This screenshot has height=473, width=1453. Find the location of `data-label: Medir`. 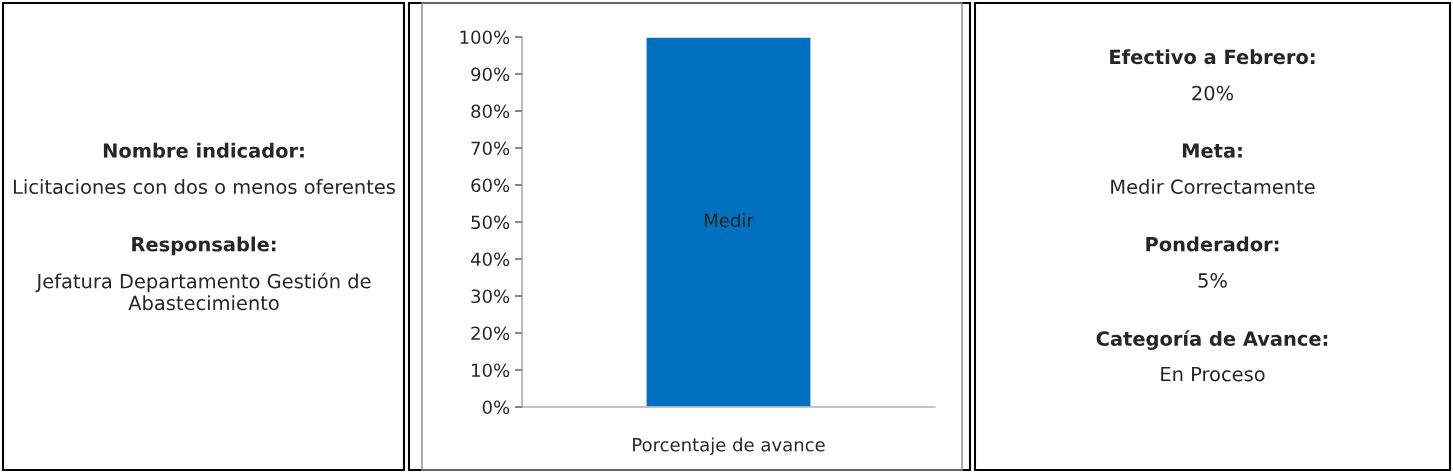

data-label: Medir is located at coordinates (729, 220).